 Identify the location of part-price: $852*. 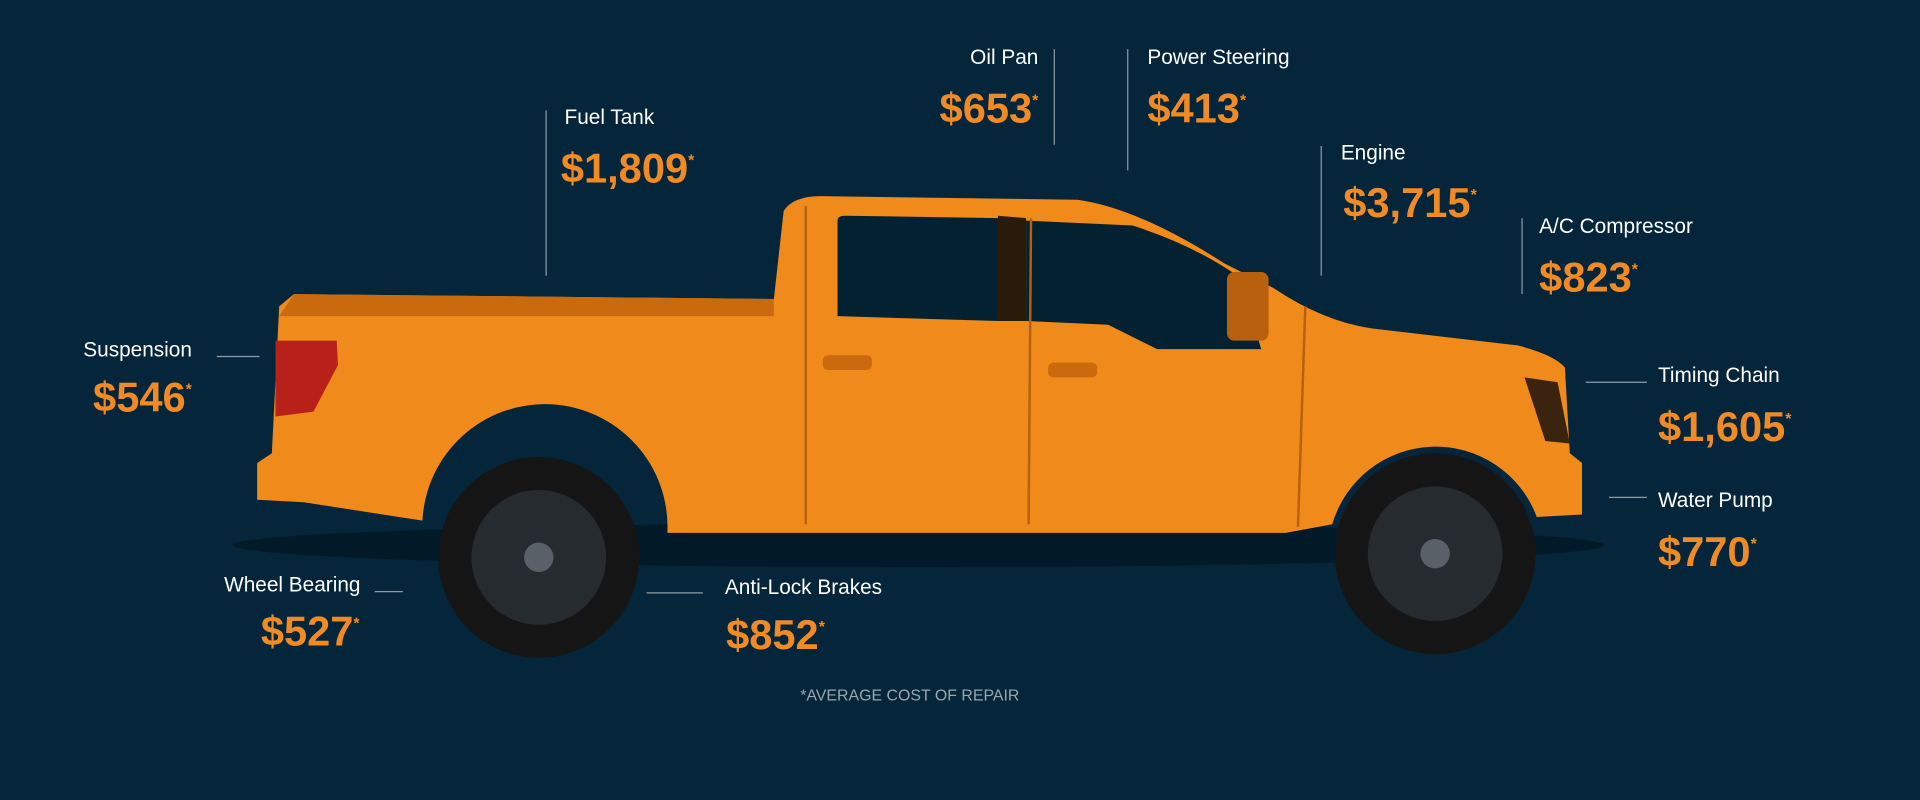
(776, 634).